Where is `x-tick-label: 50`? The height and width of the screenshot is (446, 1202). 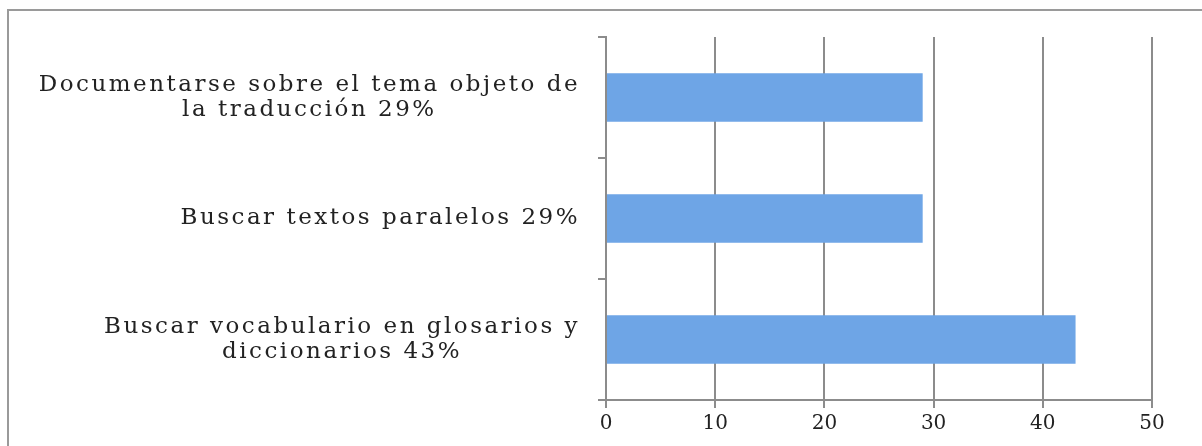 x-tick-label: 50 is located at coordinates (1152, 422).